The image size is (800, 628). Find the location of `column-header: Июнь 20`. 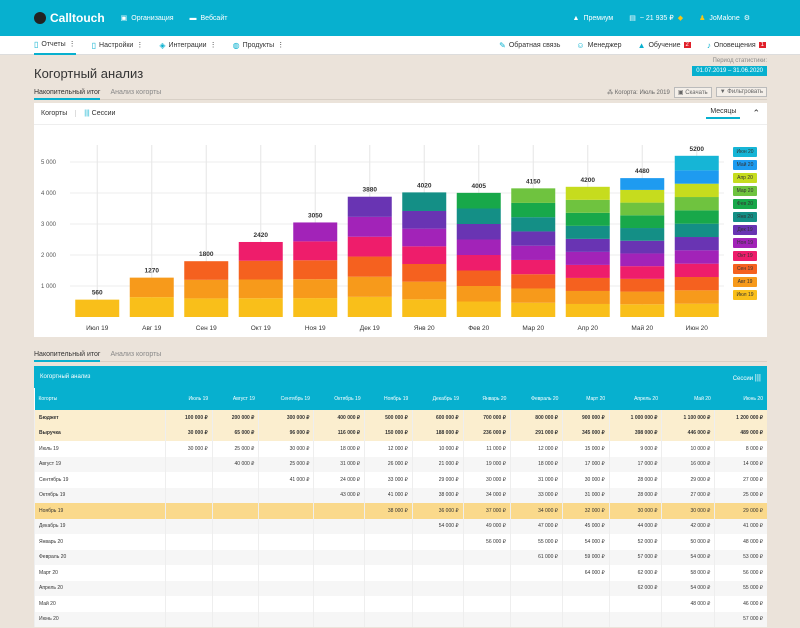

column-header: Июнь 20 is located at coordinates (740, 399).